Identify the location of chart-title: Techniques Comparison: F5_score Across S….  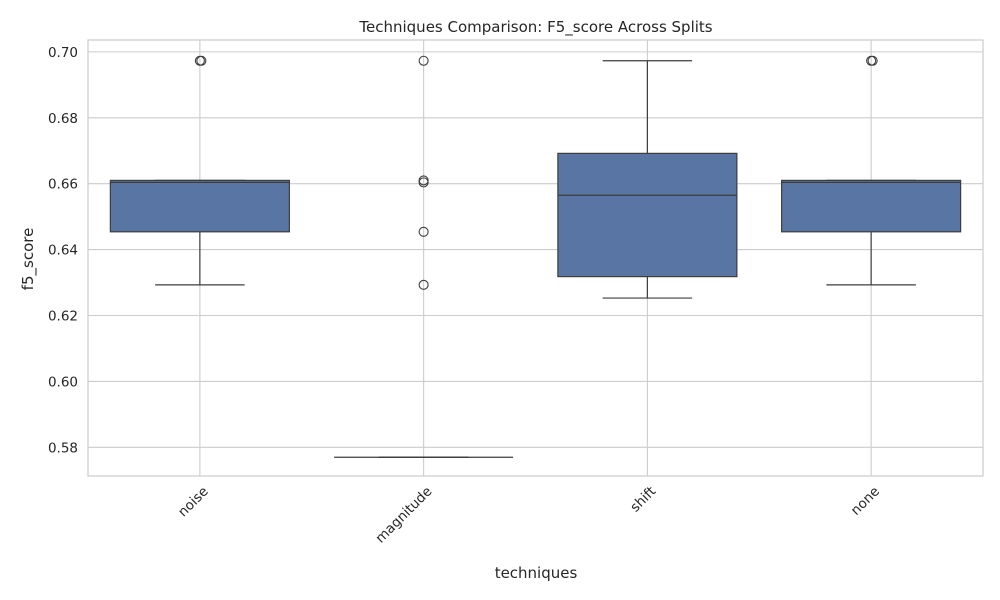
(535, 27).